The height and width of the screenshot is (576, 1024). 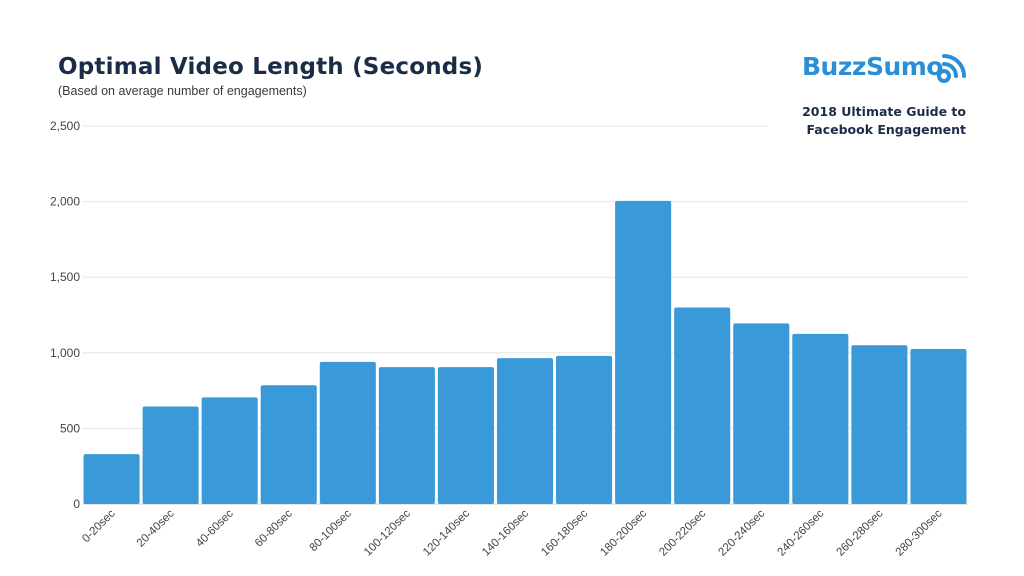 I want to click on guide-line-1: 2018 Ultimate Guide to, so click(x=884, y=111).